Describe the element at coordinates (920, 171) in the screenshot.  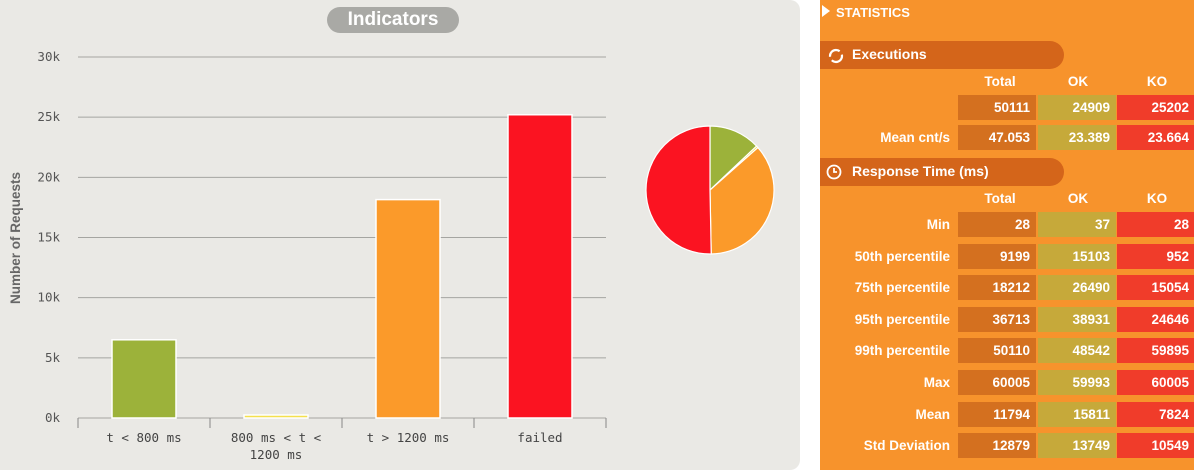
I see `response-time-title: Response Time (ms)` at that location.